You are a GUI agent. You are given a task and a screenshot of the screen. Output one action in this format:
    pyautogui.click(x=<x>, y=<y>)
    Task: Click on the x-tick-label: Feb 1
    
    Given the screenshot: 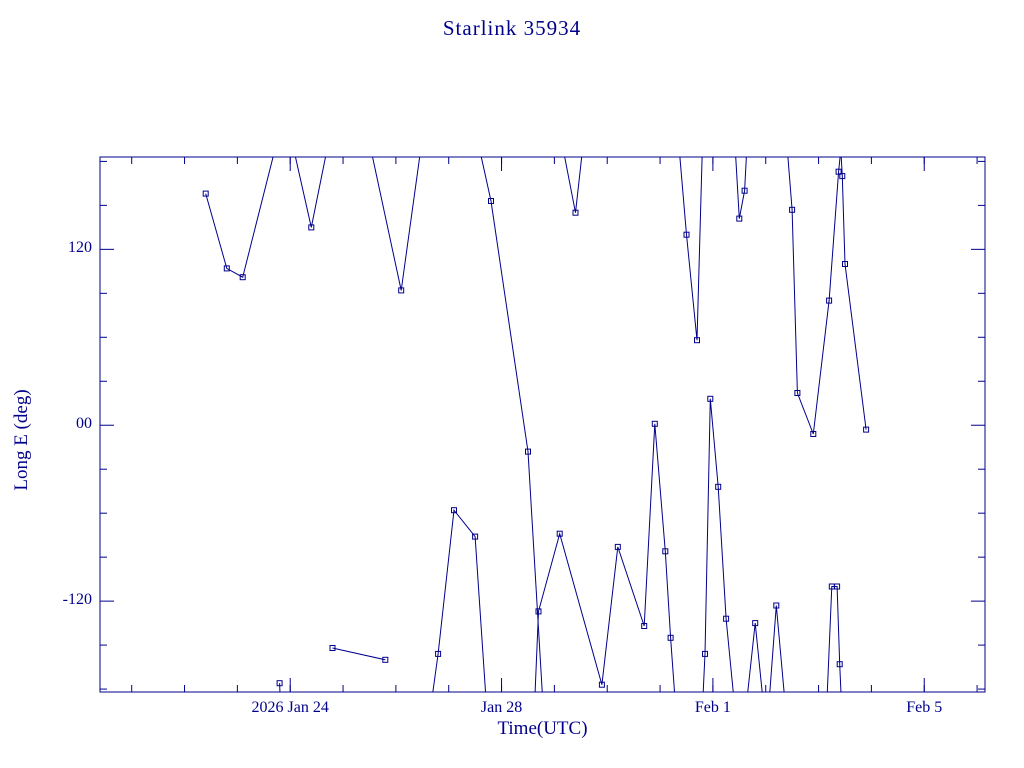 What is the action you would take?
    pyautogui.click(x=712, y=707)
    